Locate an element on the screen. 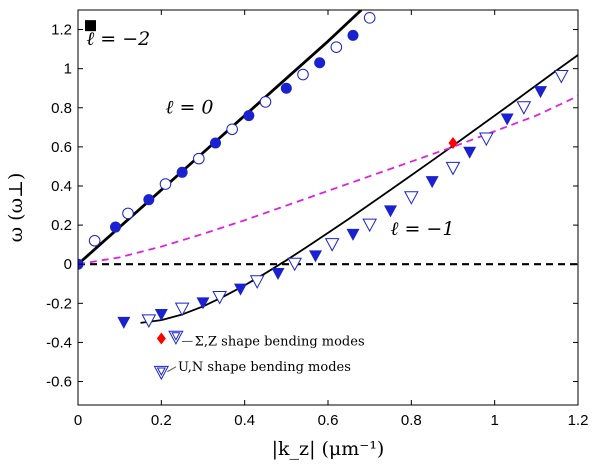  y-axis-label: ω (ω⊥) is located at coordinates (16, 208).